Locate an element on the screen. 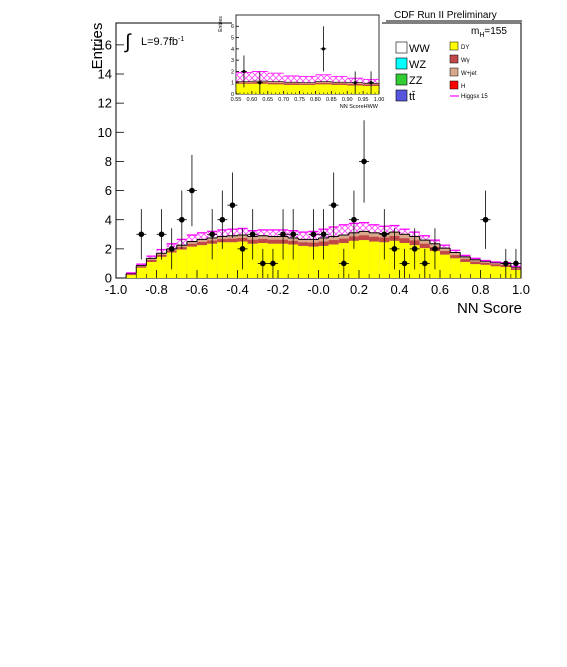 This screenshot has width=567, height=667. legend-wgamma-swatch is located at coordinates (454, 59).